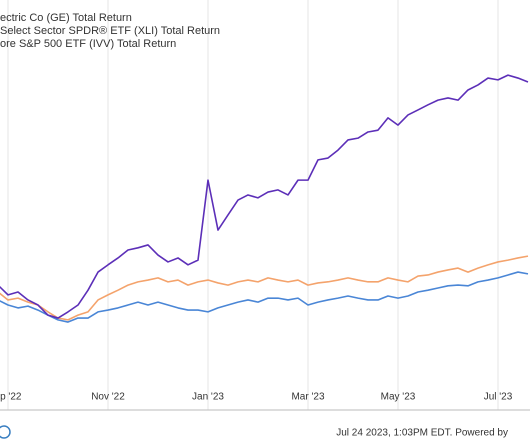 This screenshot has width=530, height=442. Describe the element at coordinates (66, 18) in the screenshot. I see `legend-label: ectric Co (GE) Total Return` at that location.